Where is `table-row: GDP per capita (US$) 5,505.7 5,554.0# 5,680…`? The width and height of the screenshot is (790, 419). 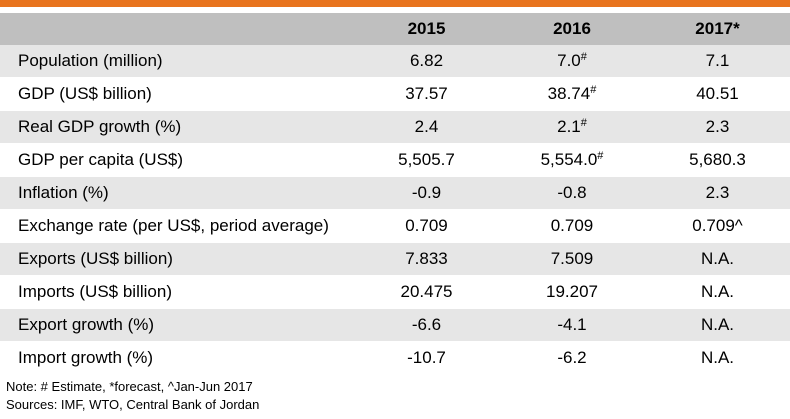 table-row: GDP per capita (US$) 5,505.7 5,554.0# 5,680… is located at coordinates (395, 160).